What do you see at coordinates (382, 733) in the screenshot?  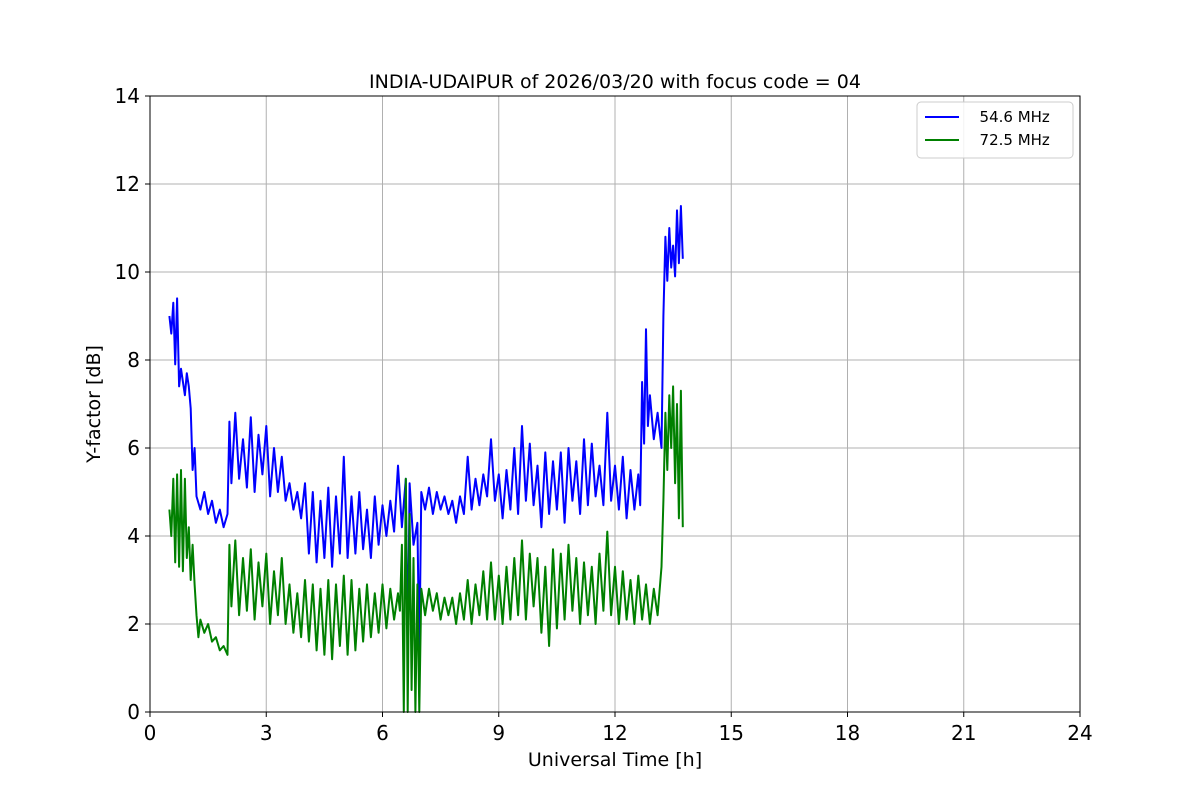 I see `x-tick-label: 6` at bounding box center [382, 733].